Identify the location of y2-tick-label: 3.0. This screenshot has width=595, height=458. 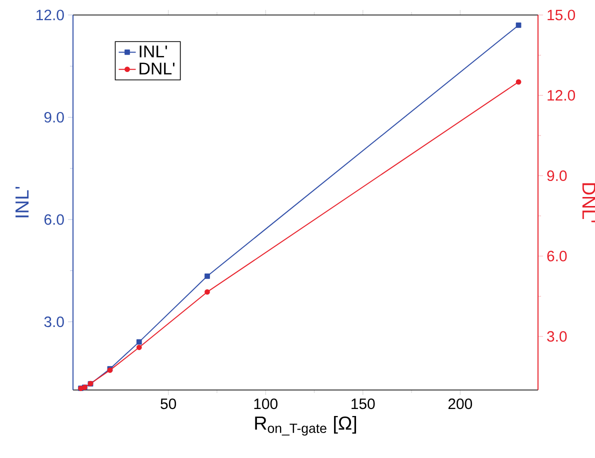
(557, 336).